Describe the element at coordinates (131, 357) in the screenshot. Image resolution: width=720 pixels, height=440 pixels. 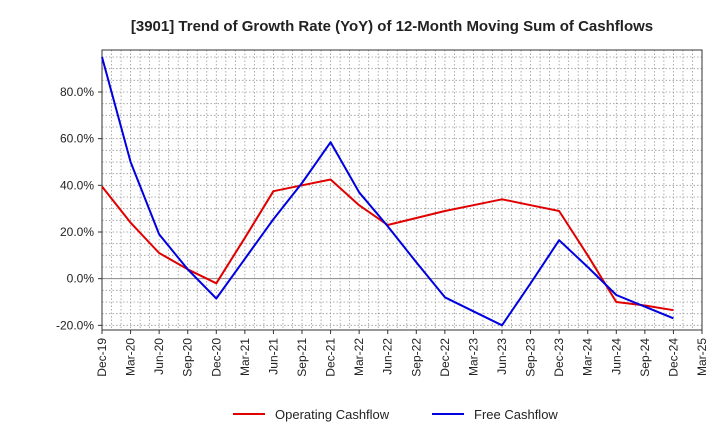
I see `x-tick-label: Mar-20` at that location.